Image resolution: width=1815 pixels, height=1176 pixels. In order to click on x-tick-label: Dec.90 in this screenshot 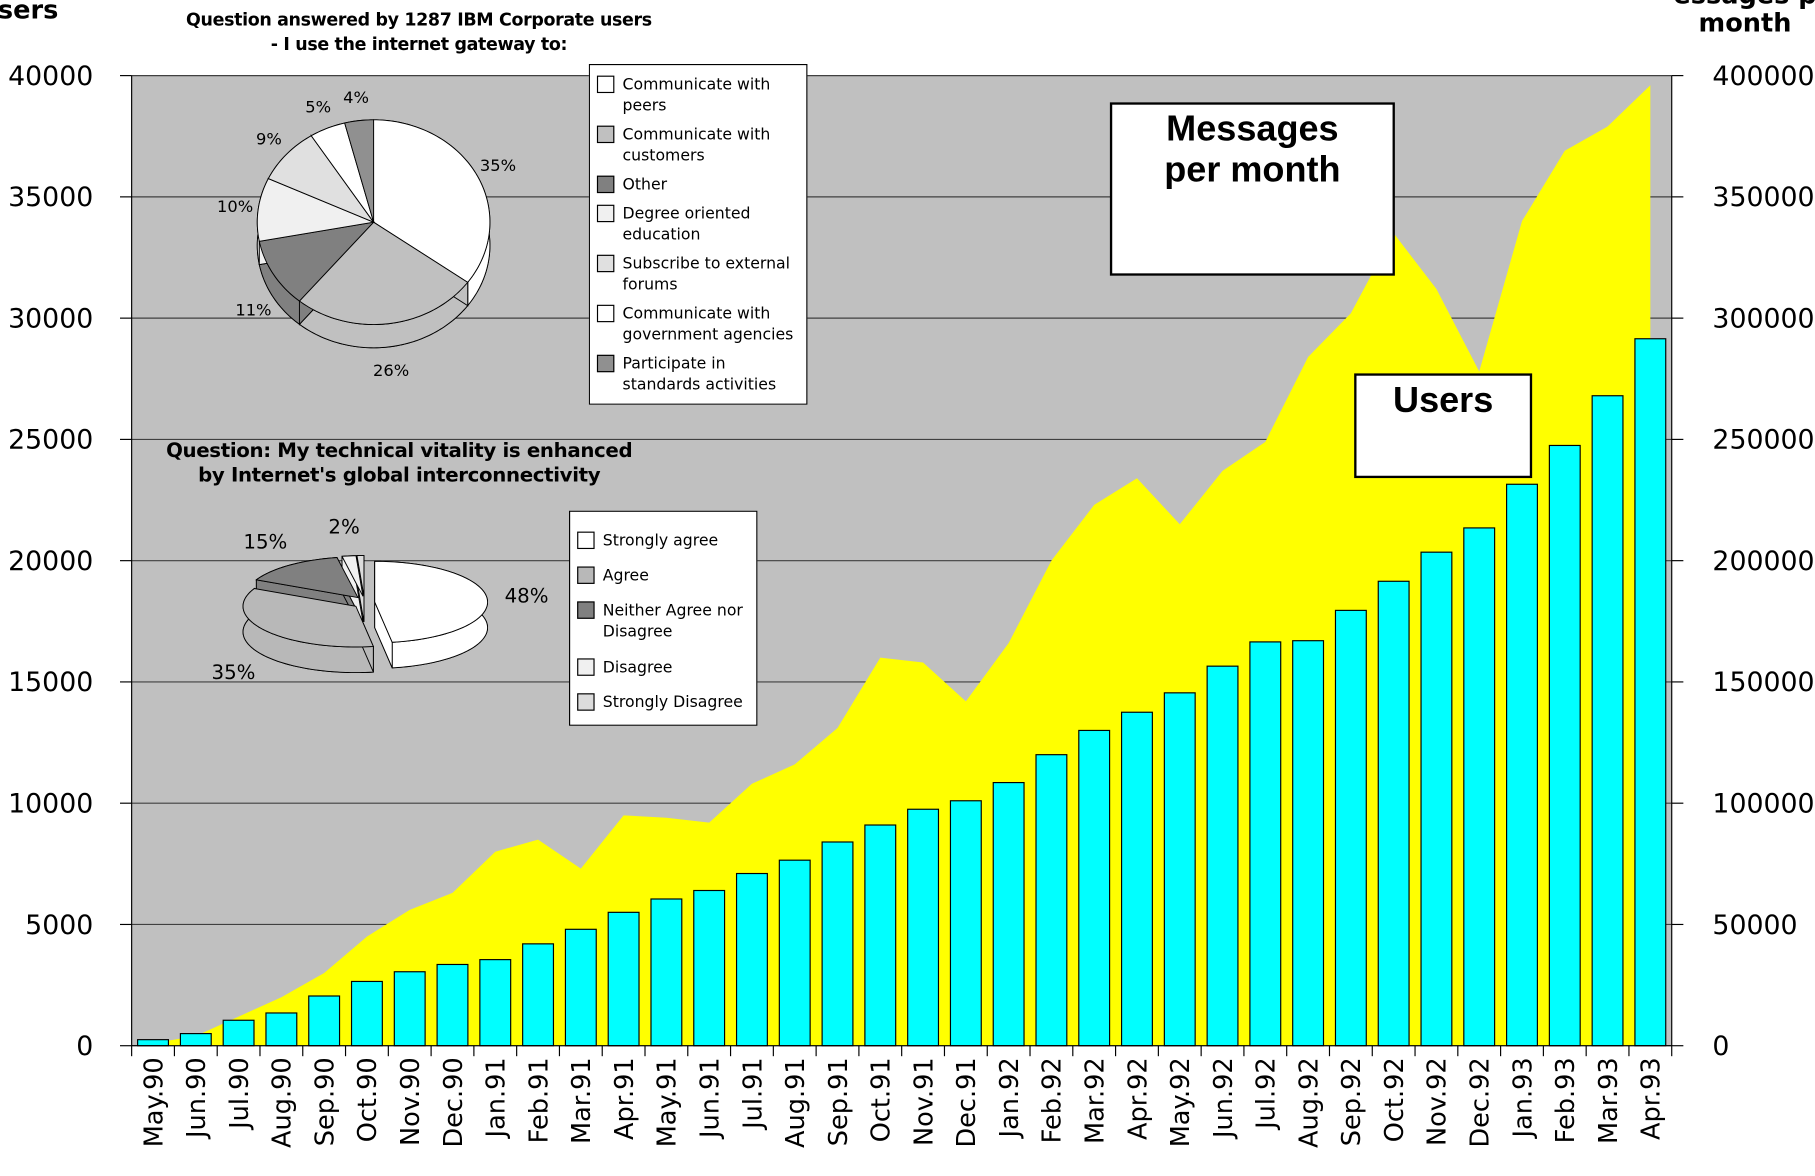, I will do `click(454, 1102)`.